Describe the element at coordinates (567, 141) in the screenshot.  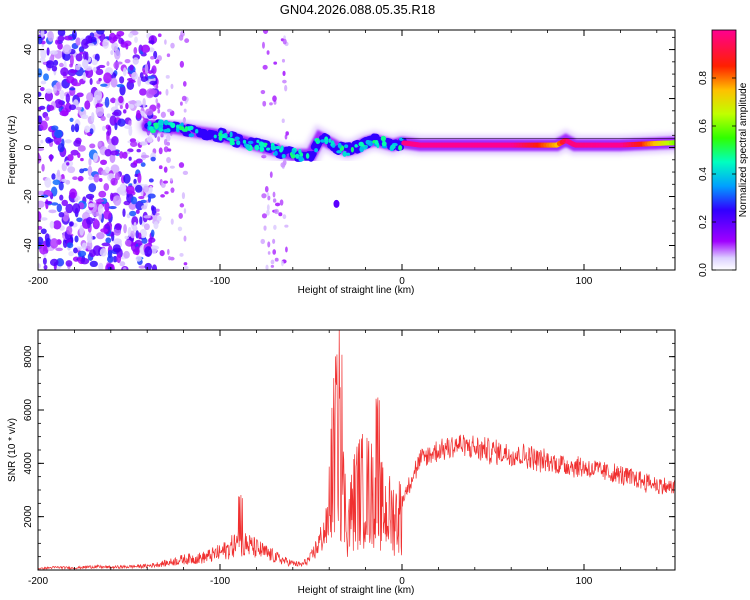
I see `ridge-core` at that location.